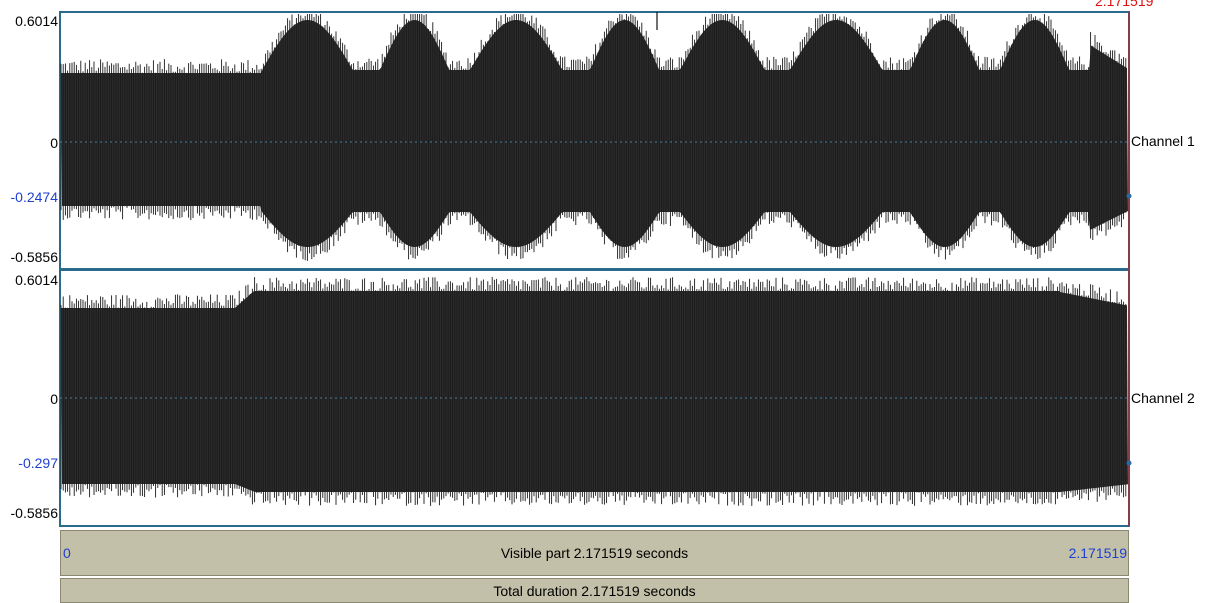  I want to click on cursor-time-readout: 2.171519, so click(1124, 4).